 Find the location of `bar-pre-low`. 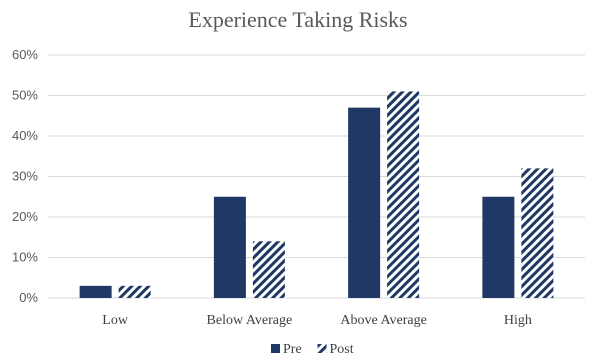

bar-pre-low is located at coordinates (95, 291).